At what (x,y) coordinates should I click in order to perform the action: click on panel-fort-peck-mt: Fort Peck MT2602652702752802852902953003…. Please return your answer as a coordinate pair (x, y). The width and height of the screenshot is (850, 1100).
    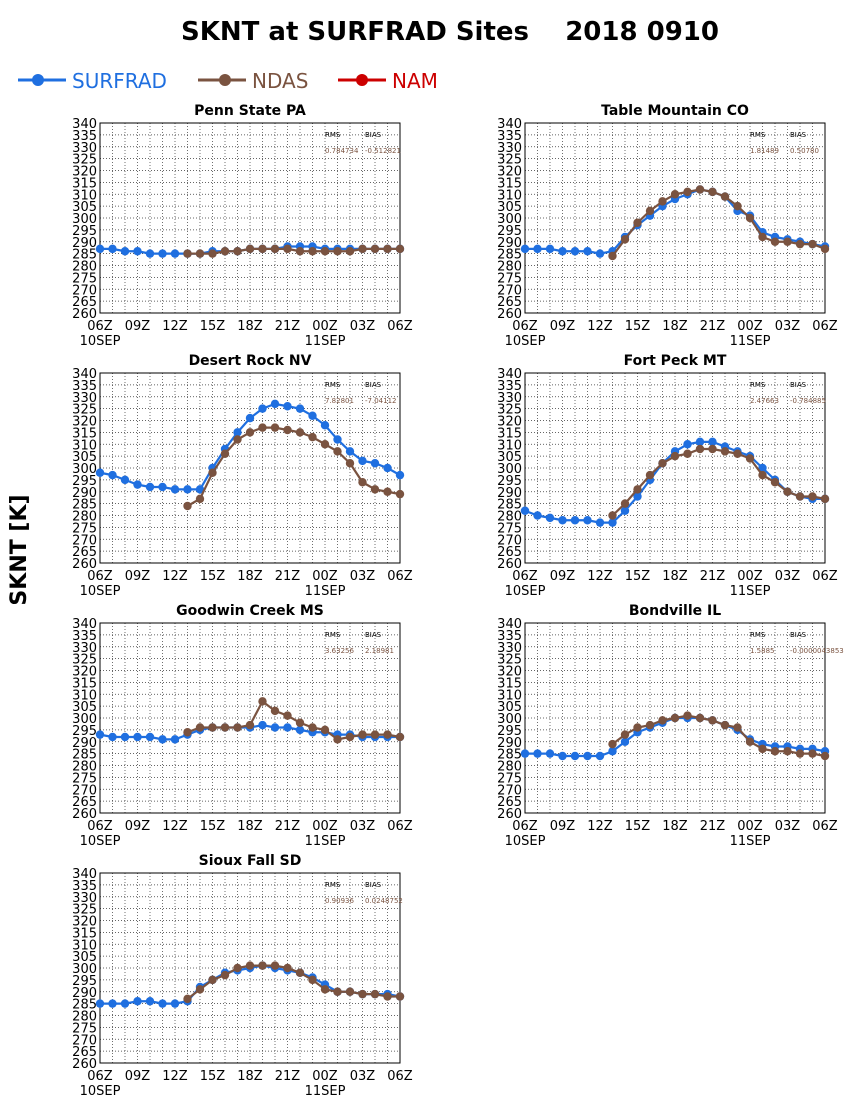
    Looking at the image, I should click on (667, 476).